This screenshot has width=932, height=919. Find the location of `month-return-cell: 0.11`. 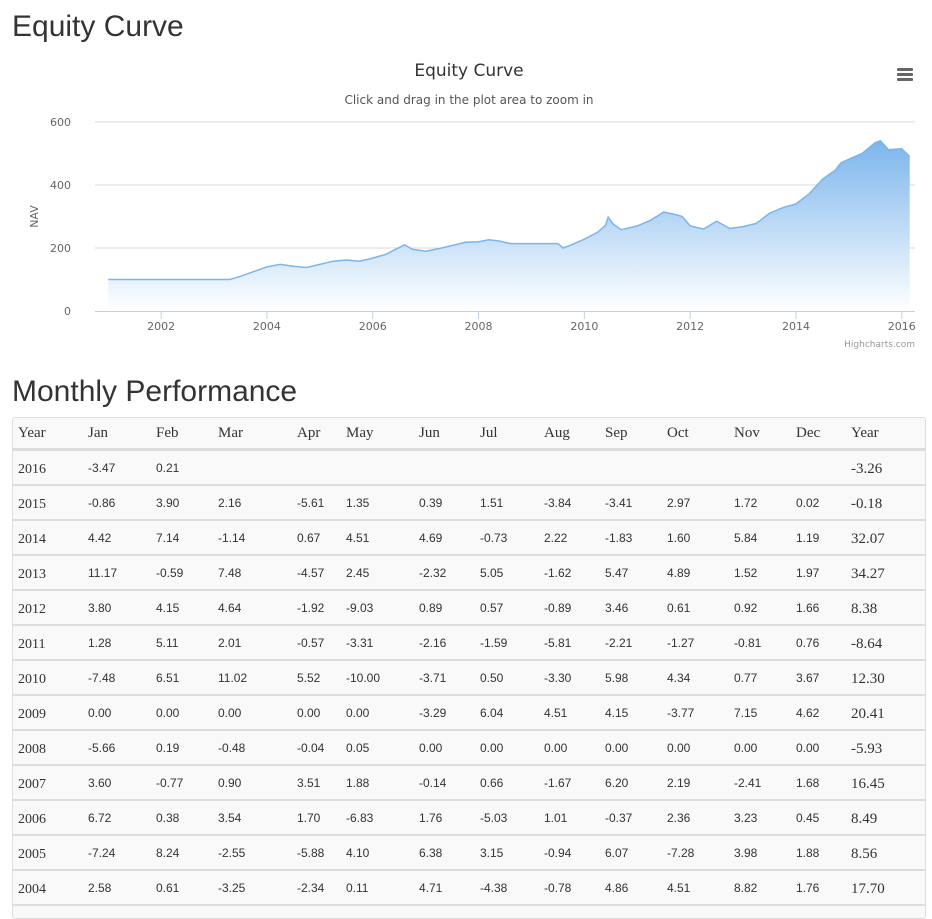

month-return-cell: 0.11 is located at coordinates (377, 887).